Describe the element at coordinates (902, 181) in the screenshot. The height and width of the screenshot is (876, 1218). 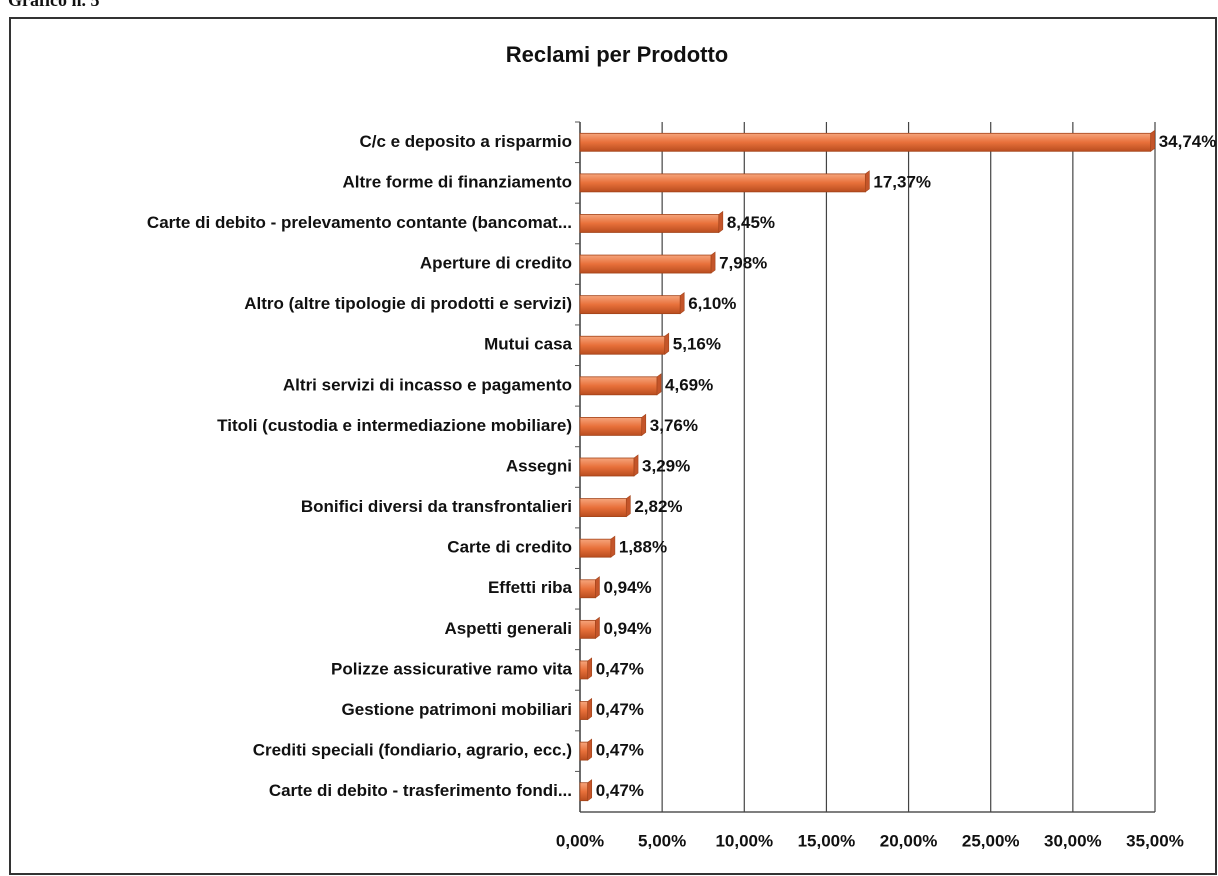
I see `value-label: 17,37%` at that location.